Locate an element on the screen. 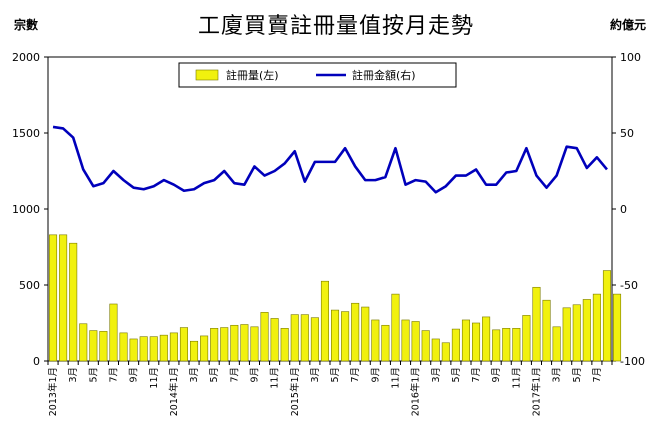  legend-label-amount: 註冊金額(右) is located at coordinates (384, 75).